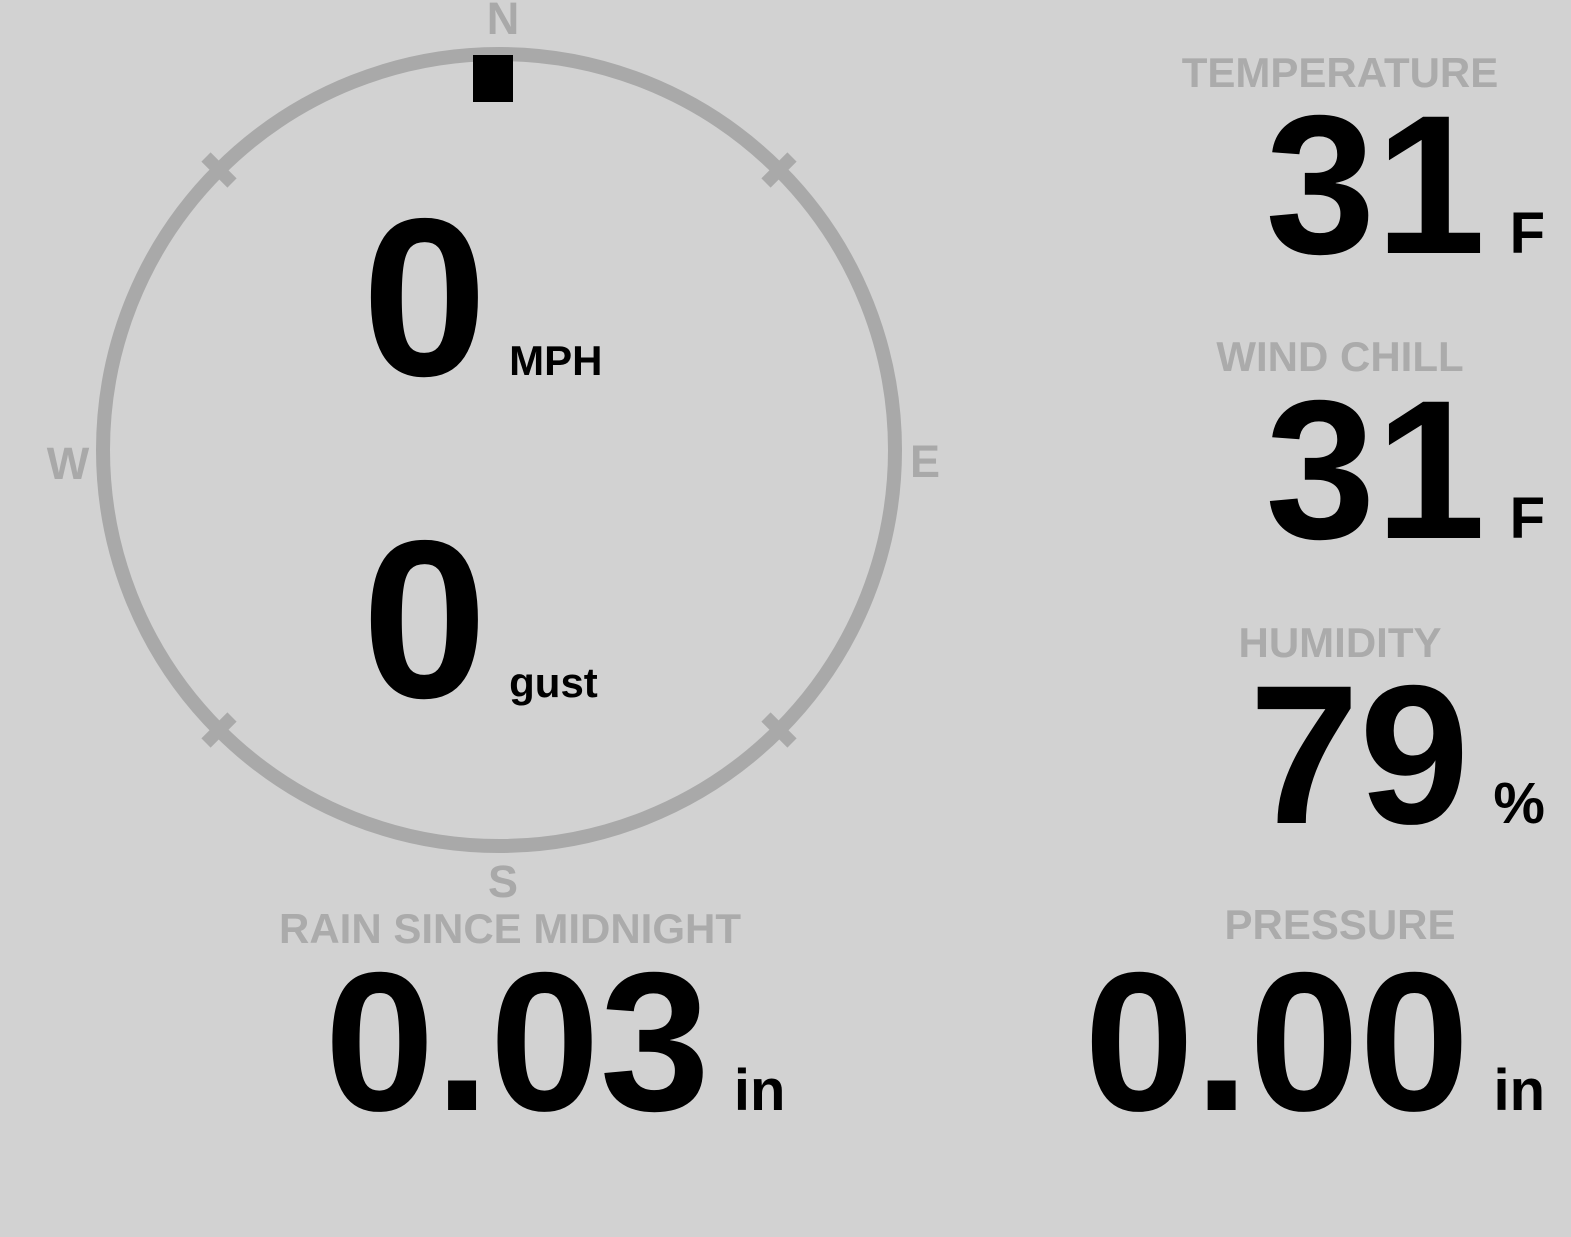  I want to click on rain-since-midnight-unit: in, so click(759, 1090).